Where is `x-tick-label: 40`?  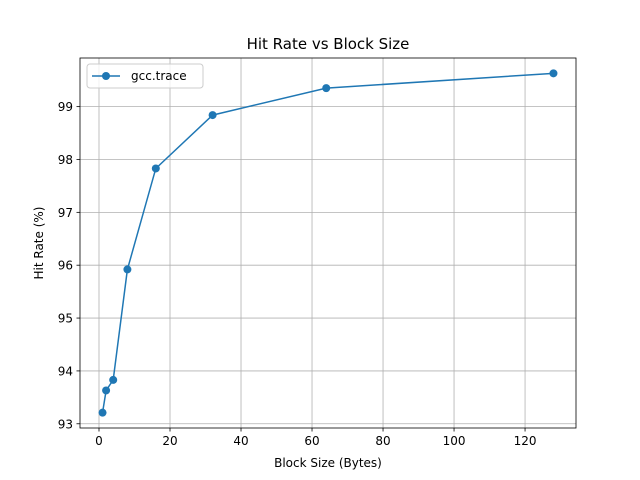
x-tick-label: 40 is located at coordinates (240, 441).